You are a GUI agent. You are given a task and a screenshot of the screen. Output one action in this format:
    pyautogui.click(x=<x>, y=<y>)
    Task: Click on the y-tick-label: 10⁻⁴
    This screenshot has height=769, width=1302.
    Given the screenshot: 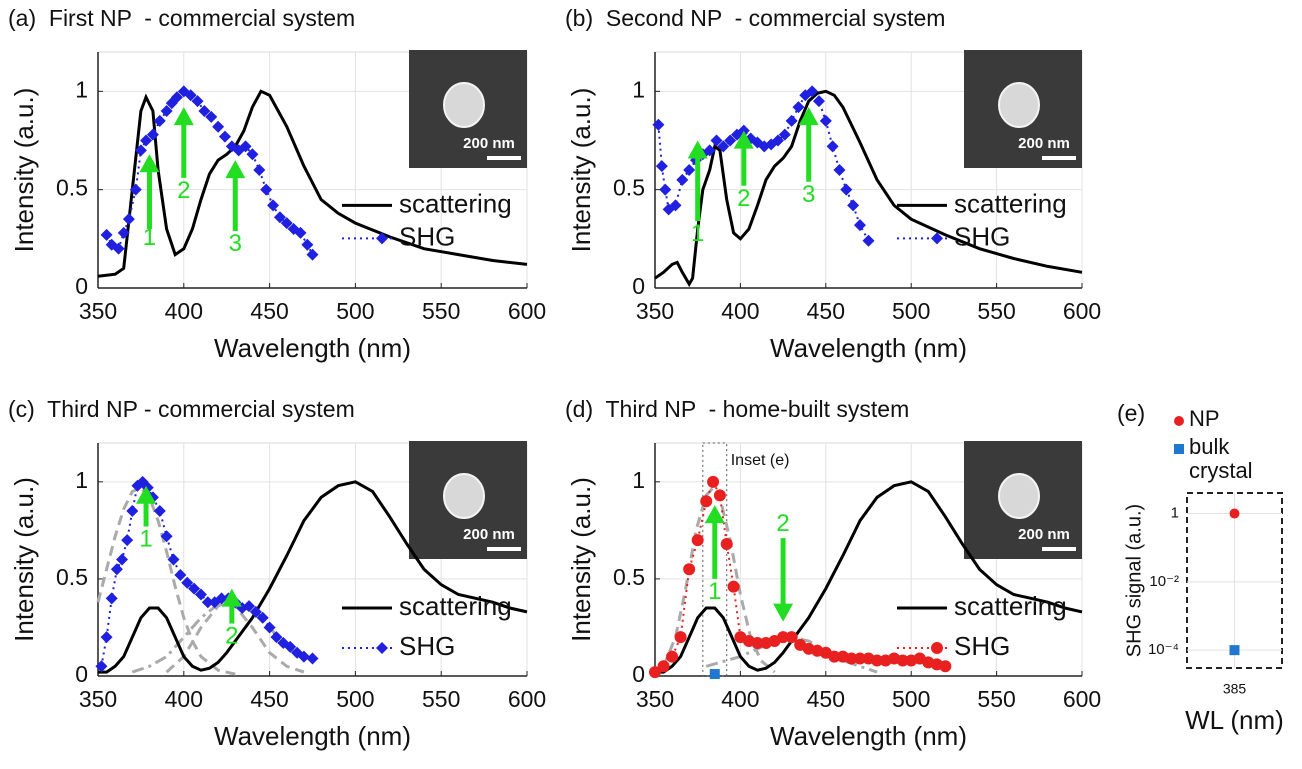 What is the action you would take?
    pyautogui.click(x=1163, y=649)
    